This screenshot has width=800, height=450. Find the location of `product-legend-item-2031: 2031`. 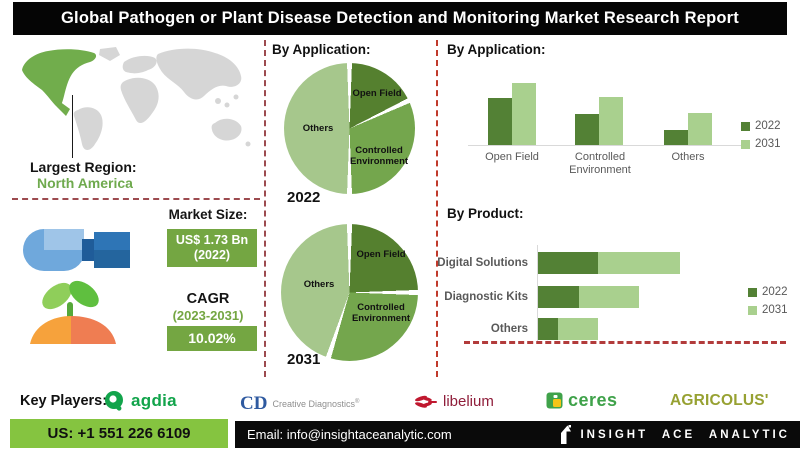

product-legend-item-2031: 2031 is located at coordinates (768, 310).